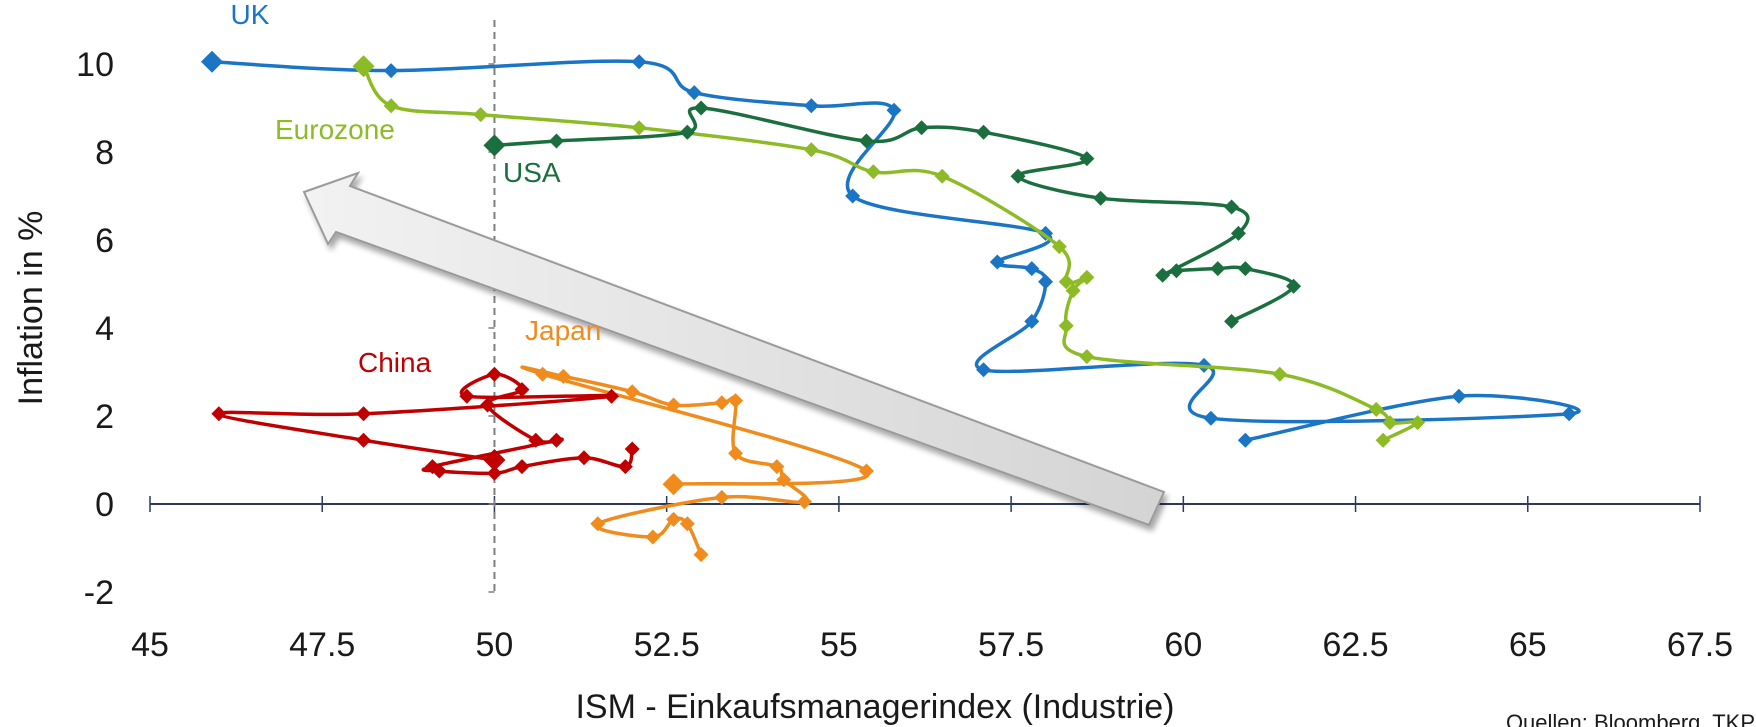 This screenshot has height=727, width=1756. What do you see at coordinates (104, 153) in the screenshot?
I see `y-tick-label: 8` at bounding box center [104, 153].